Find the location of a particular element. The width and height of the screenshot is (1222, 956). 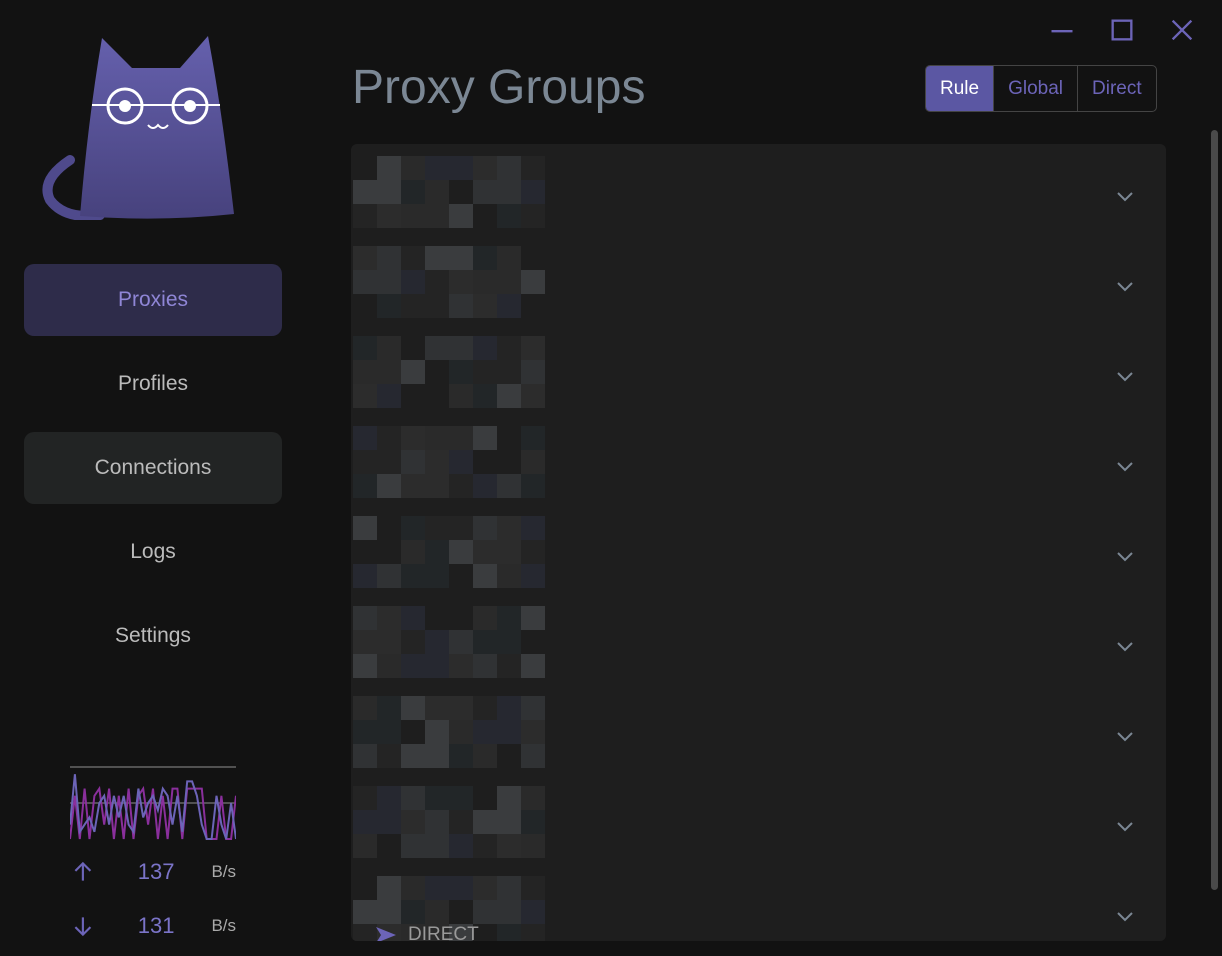

mode-rule-button: Rule is located at coordinates (960, 88).